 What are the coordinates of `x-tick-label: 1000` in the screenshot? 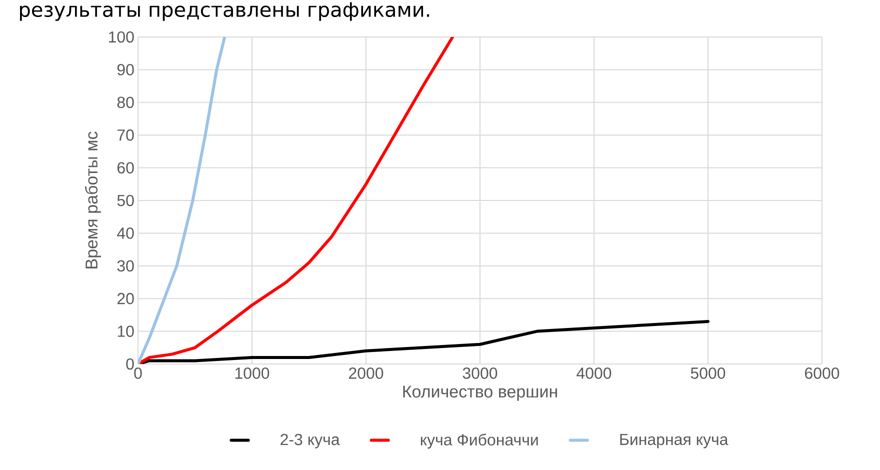 It's located at (252, 373).